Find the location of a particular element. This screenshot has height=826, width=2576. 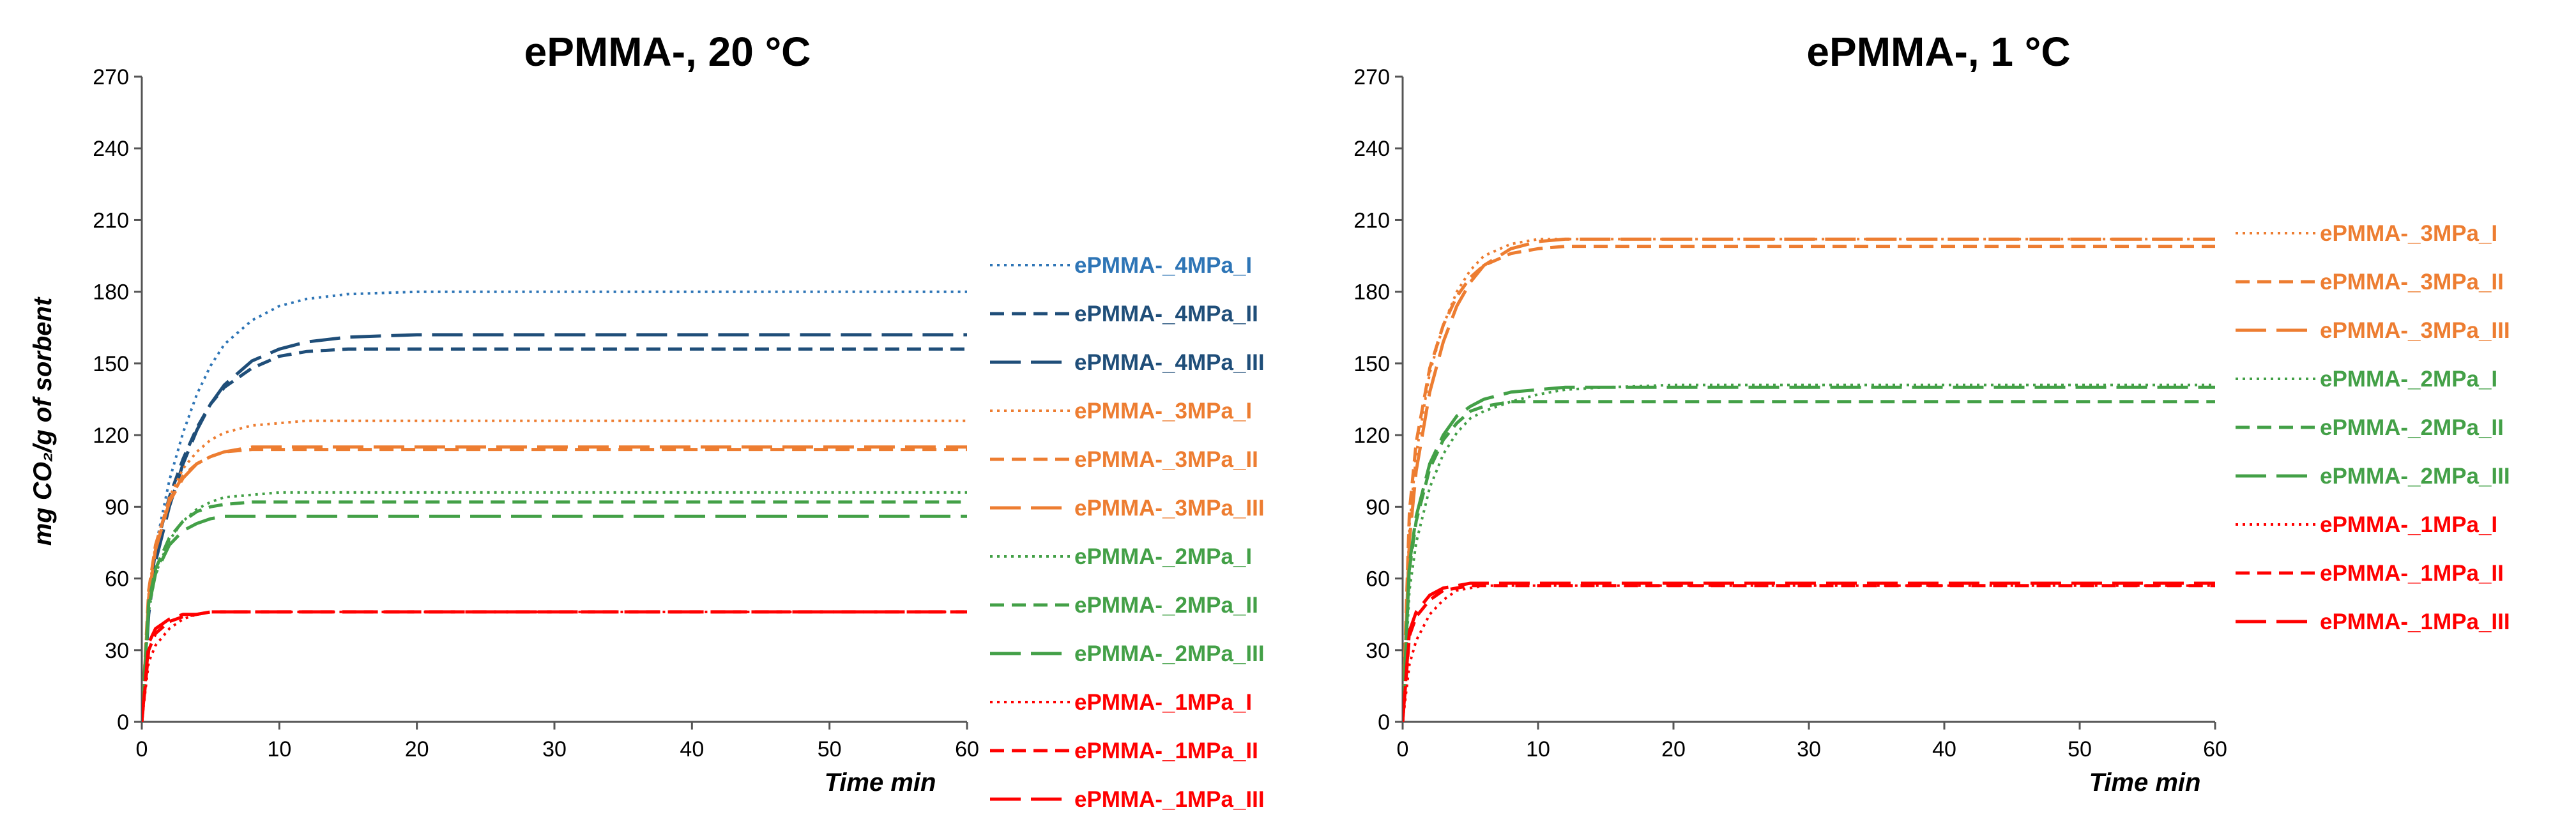

legend-label: ePMMA-_4MPa_II is located at coordinates (1166, 314).